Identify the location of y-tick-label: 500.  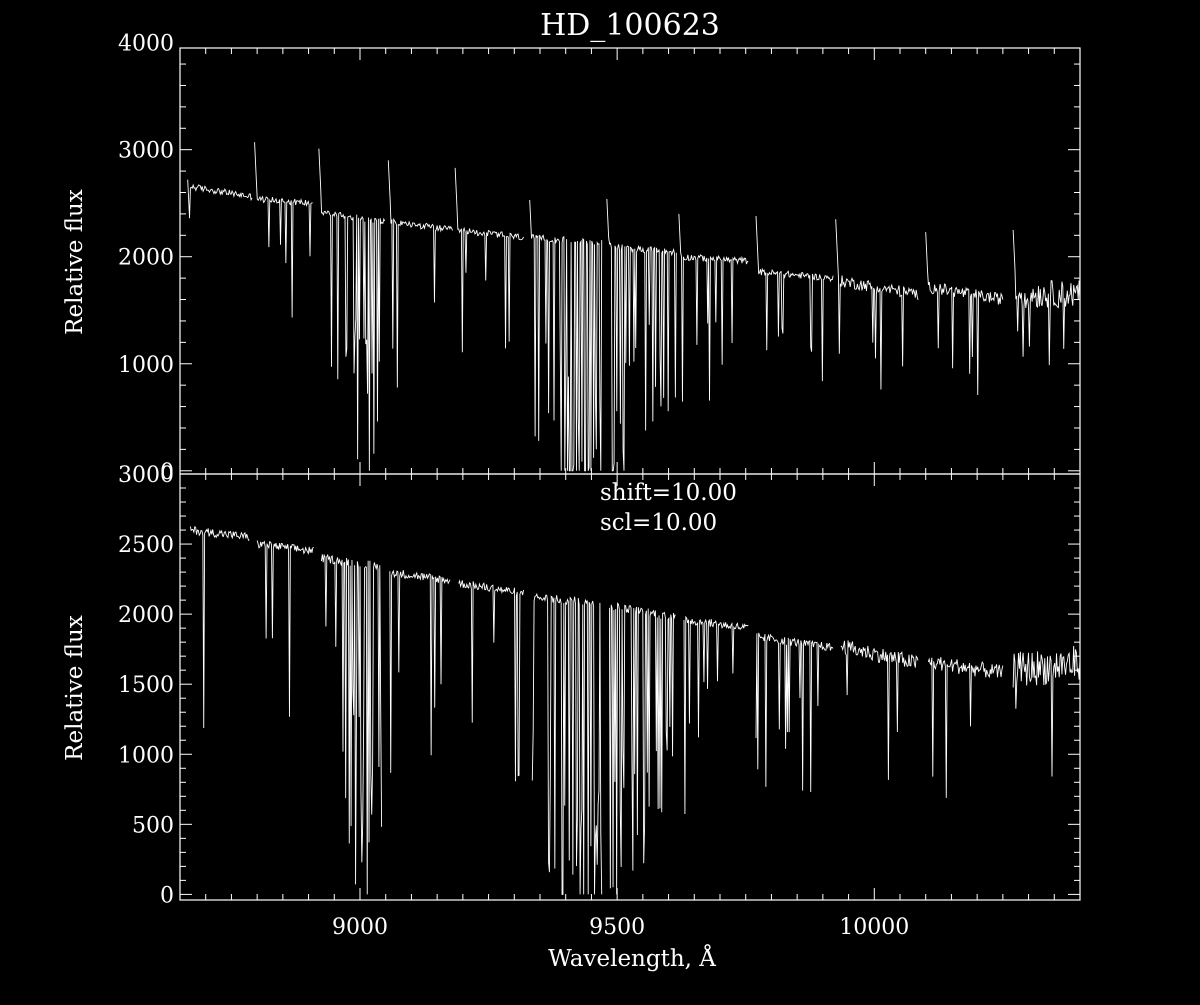
(153, 825).